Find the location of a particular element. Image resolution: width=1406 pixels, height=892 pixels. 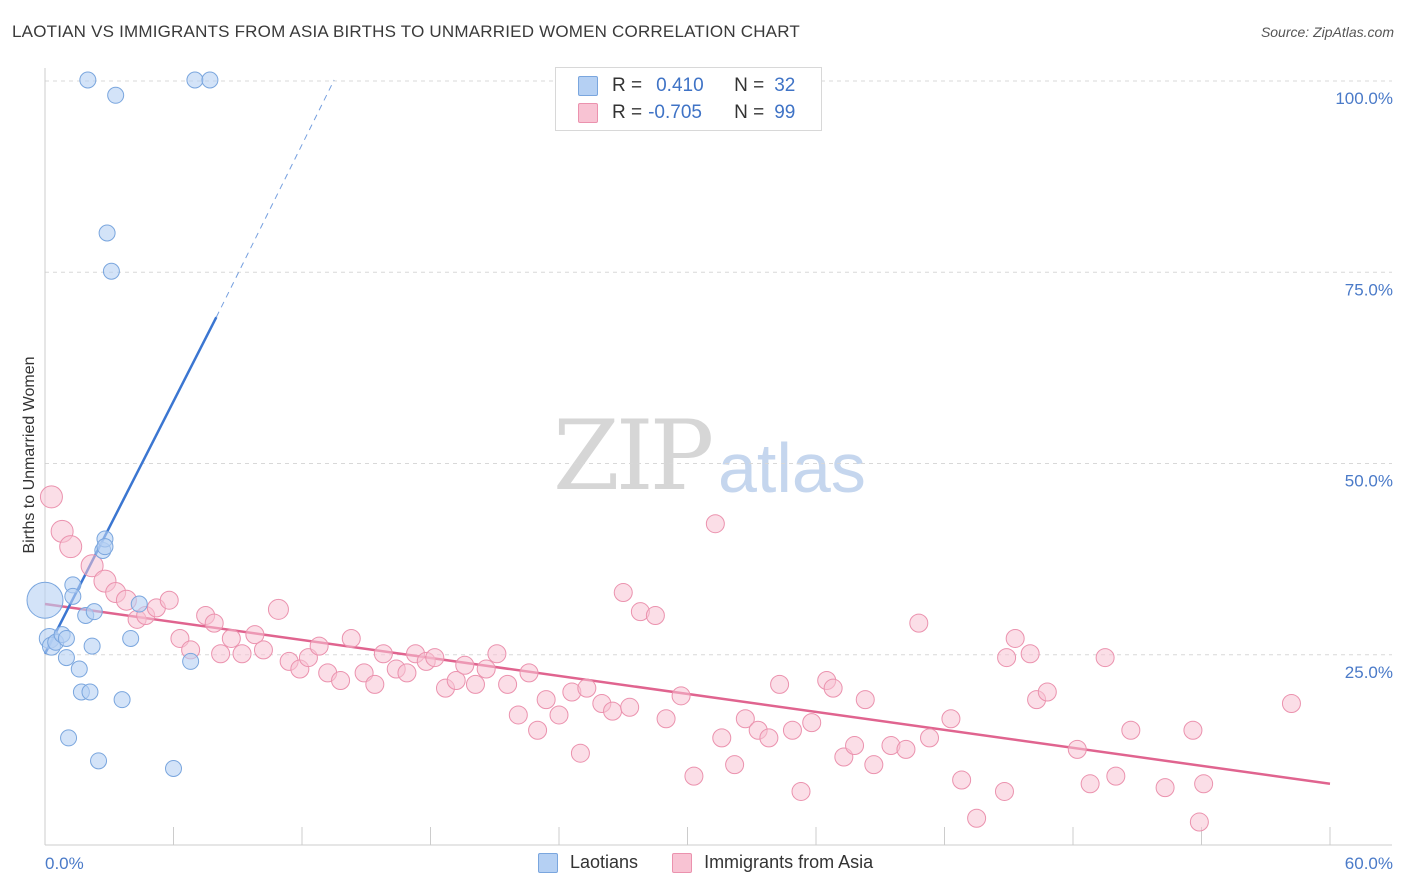

legend-item-asia: Immigrants from Asia is located at coordinates (772, 862).